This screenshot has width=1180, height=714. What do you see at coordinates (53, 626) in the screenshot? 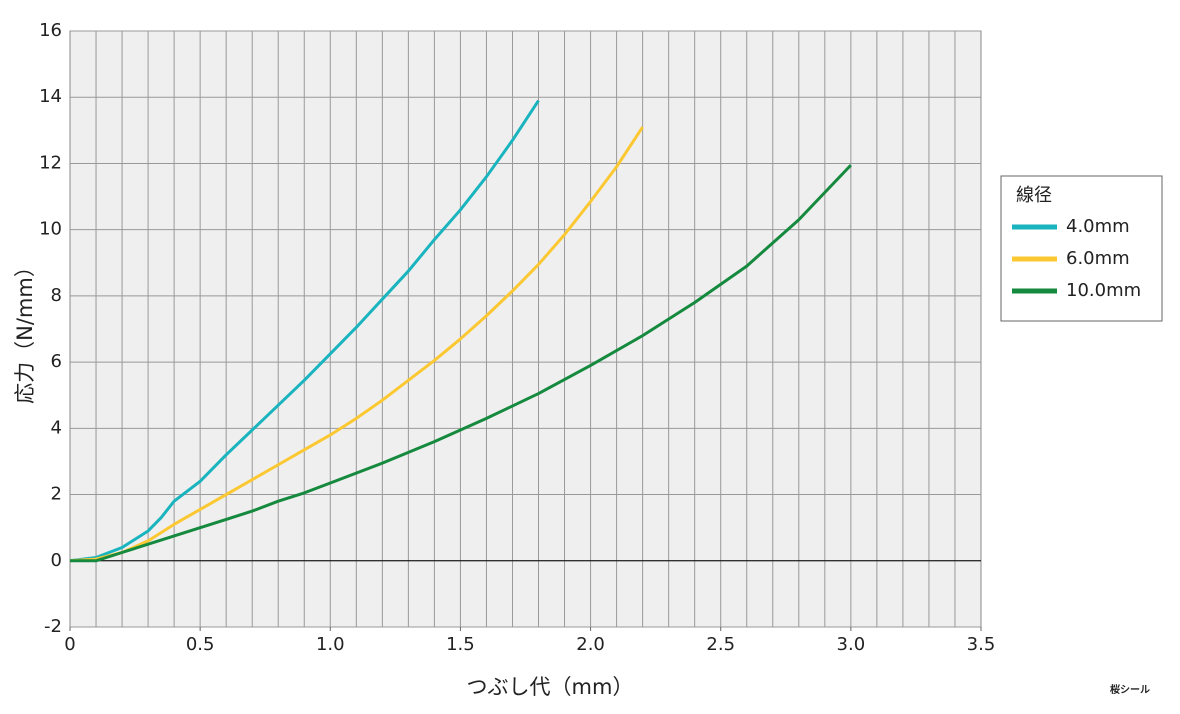
I see `y-tick-label: -2` at bounding box center [53, 626].